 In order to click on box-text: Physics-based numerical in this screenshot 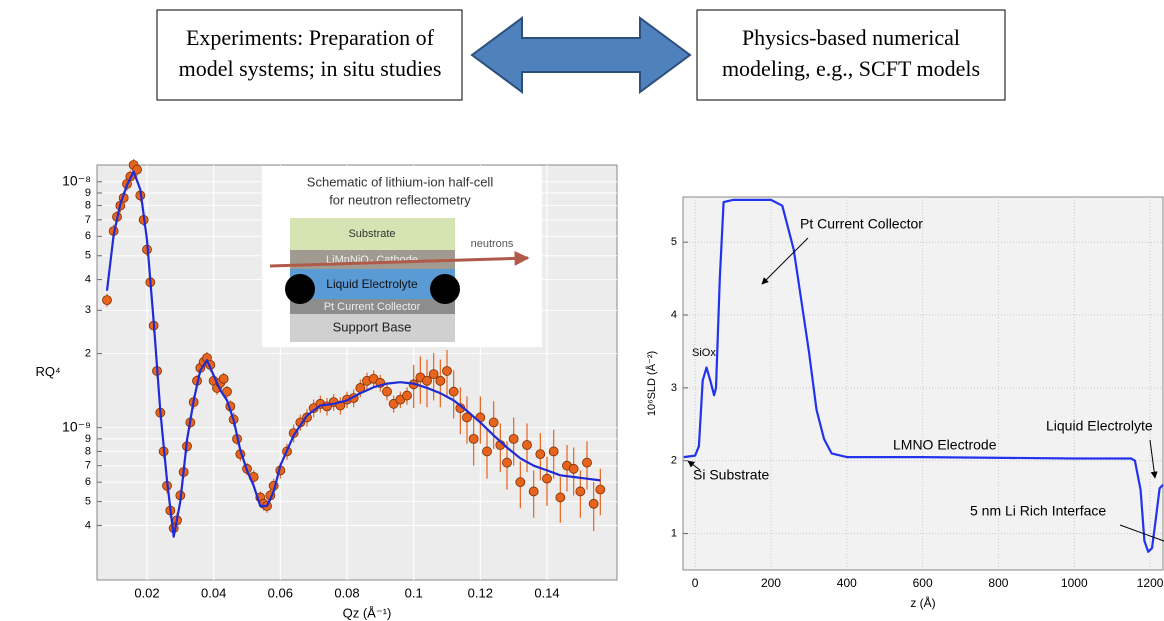, I will do `click(851, 37)`.